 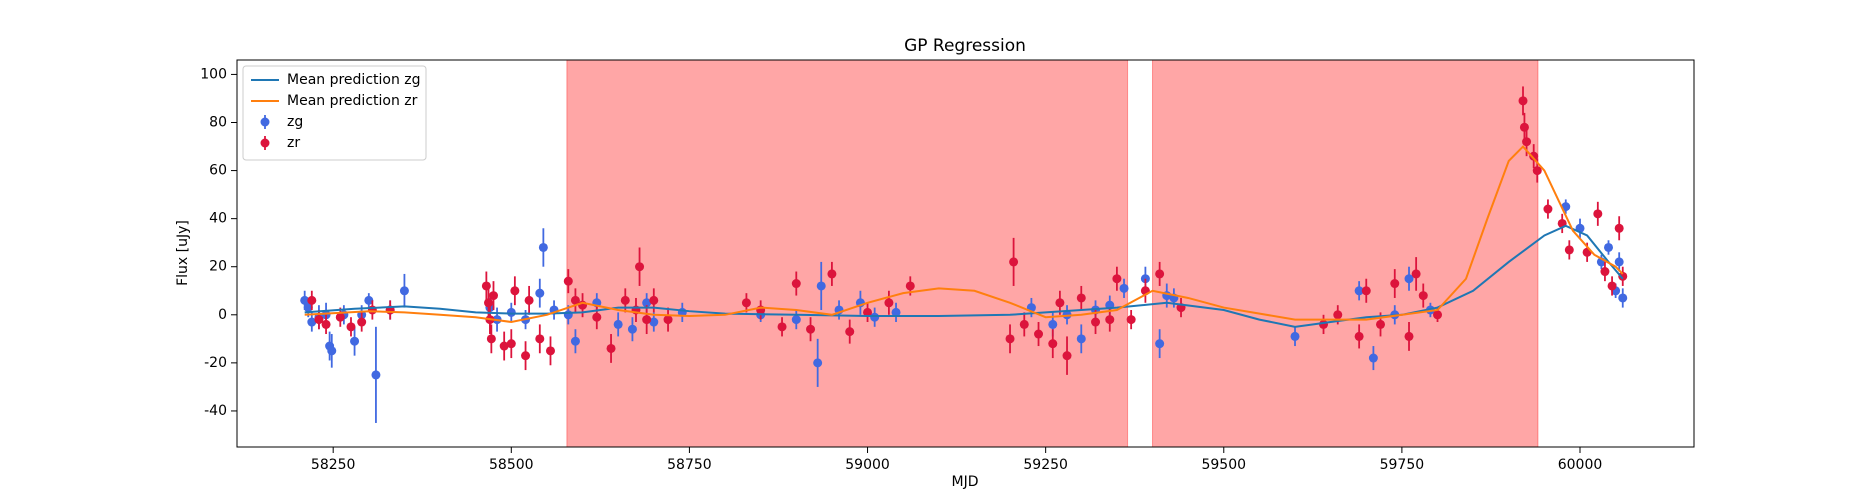 I want to click on legend-label: zg, so click(x=295, y=122).